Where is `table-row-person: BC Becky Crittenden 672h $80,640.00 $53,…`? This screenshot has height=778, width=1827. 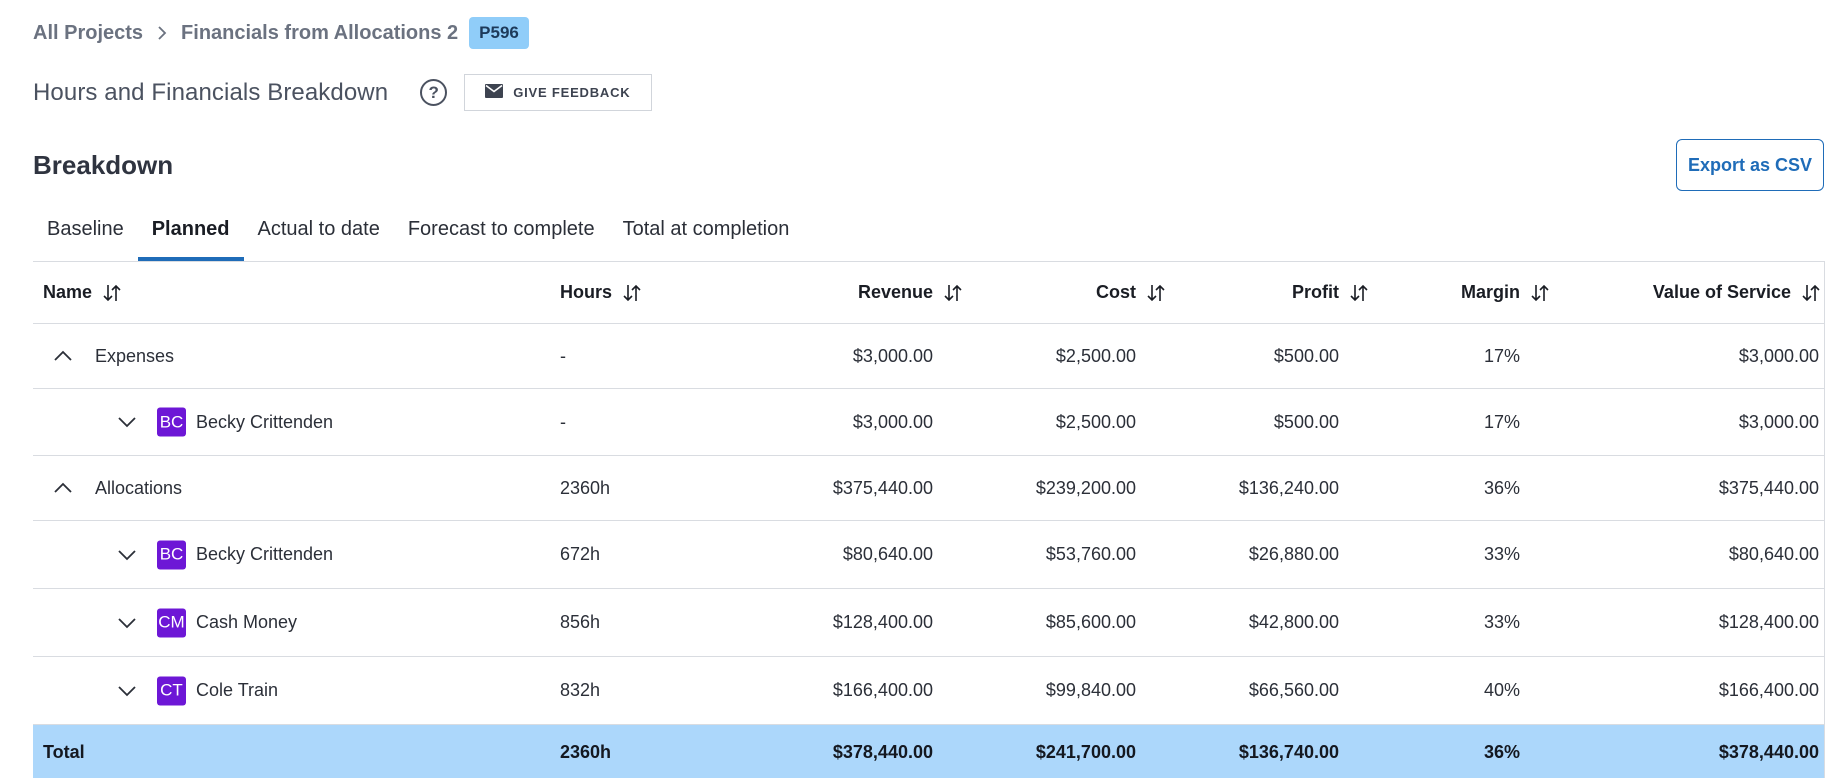
table-row-person: BC Becky Crittenden 672h $80,640.00 $53,… is located at coordinates (929, 555).